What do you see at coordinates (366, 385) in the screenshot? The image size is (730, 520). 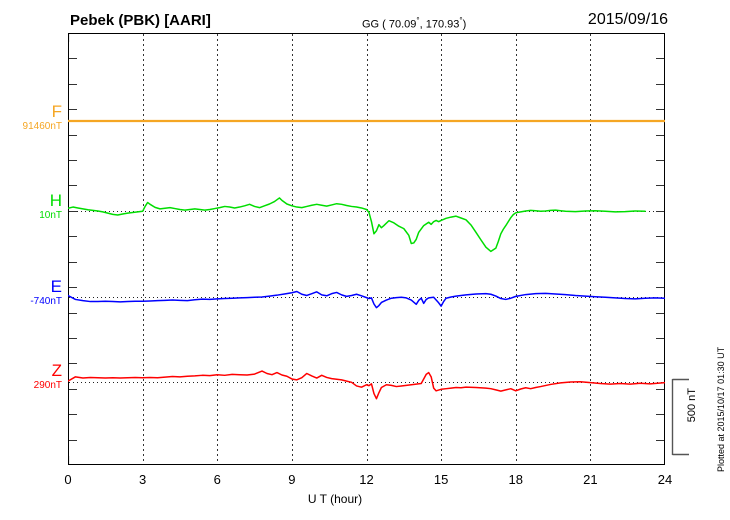 I see `trace-z` at bounding box center [366, 385].